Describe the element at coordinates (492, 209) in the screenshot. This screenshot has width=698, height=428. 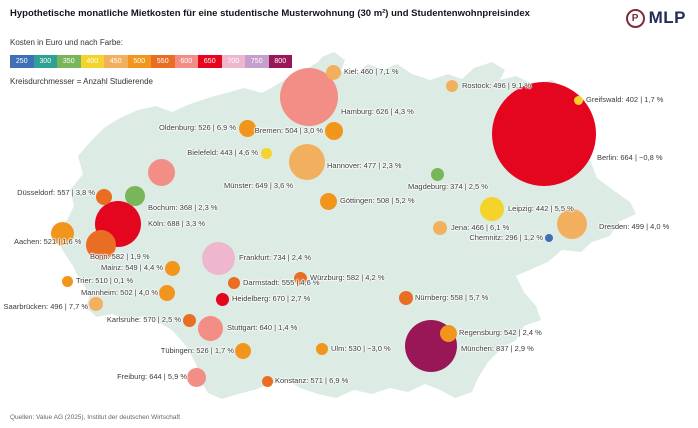
I see `city-bubble-Leipzig` at that location.